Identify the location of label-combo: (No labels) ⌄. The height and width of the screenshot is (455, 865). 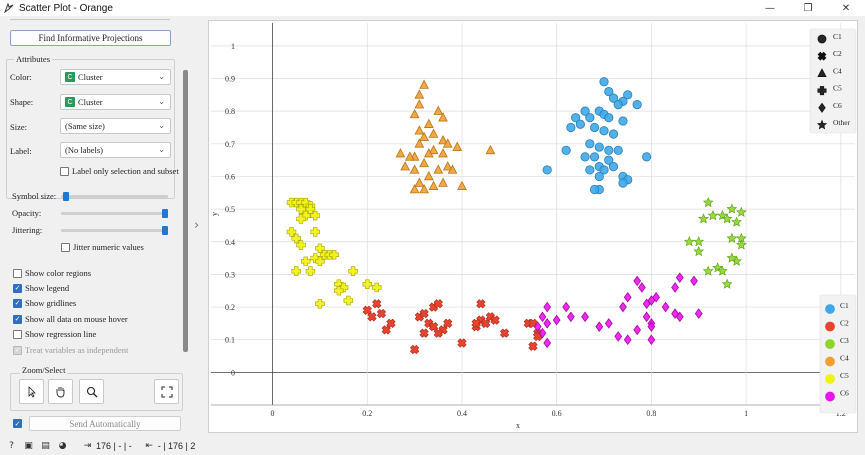
(115, 150).